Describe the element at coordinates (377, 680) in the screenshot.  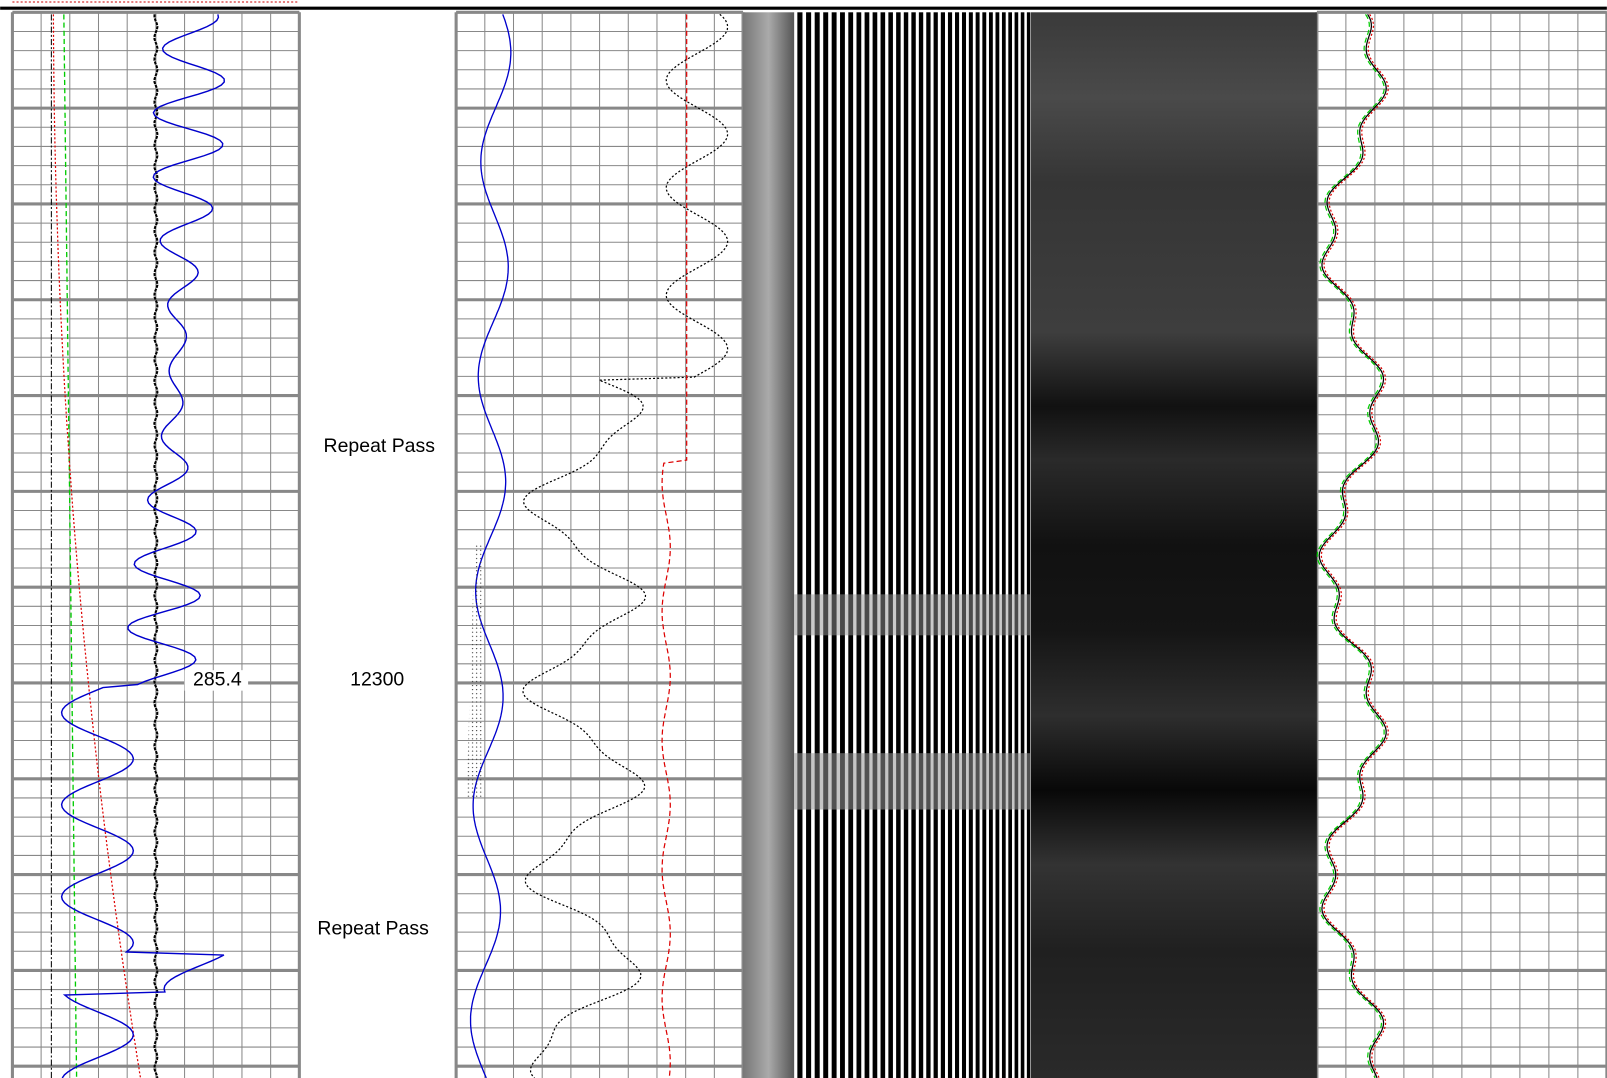
I see `depth-label: 12300` at that location.